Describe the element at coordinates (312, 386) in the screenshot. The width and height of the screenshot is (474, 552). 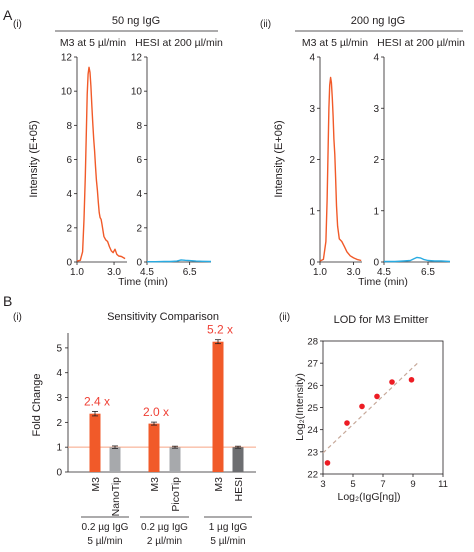
I see `scatter-y-tick-label: 26` at that location.